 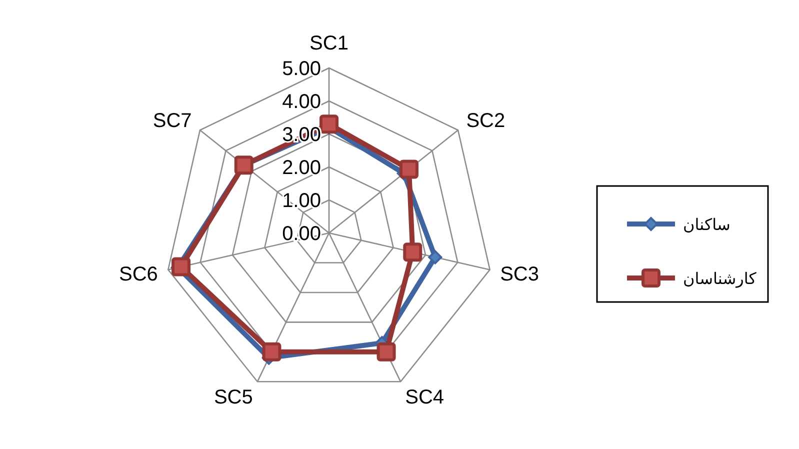 I want to click on y-tick-label: 4.00, so click(x=301, y=102).